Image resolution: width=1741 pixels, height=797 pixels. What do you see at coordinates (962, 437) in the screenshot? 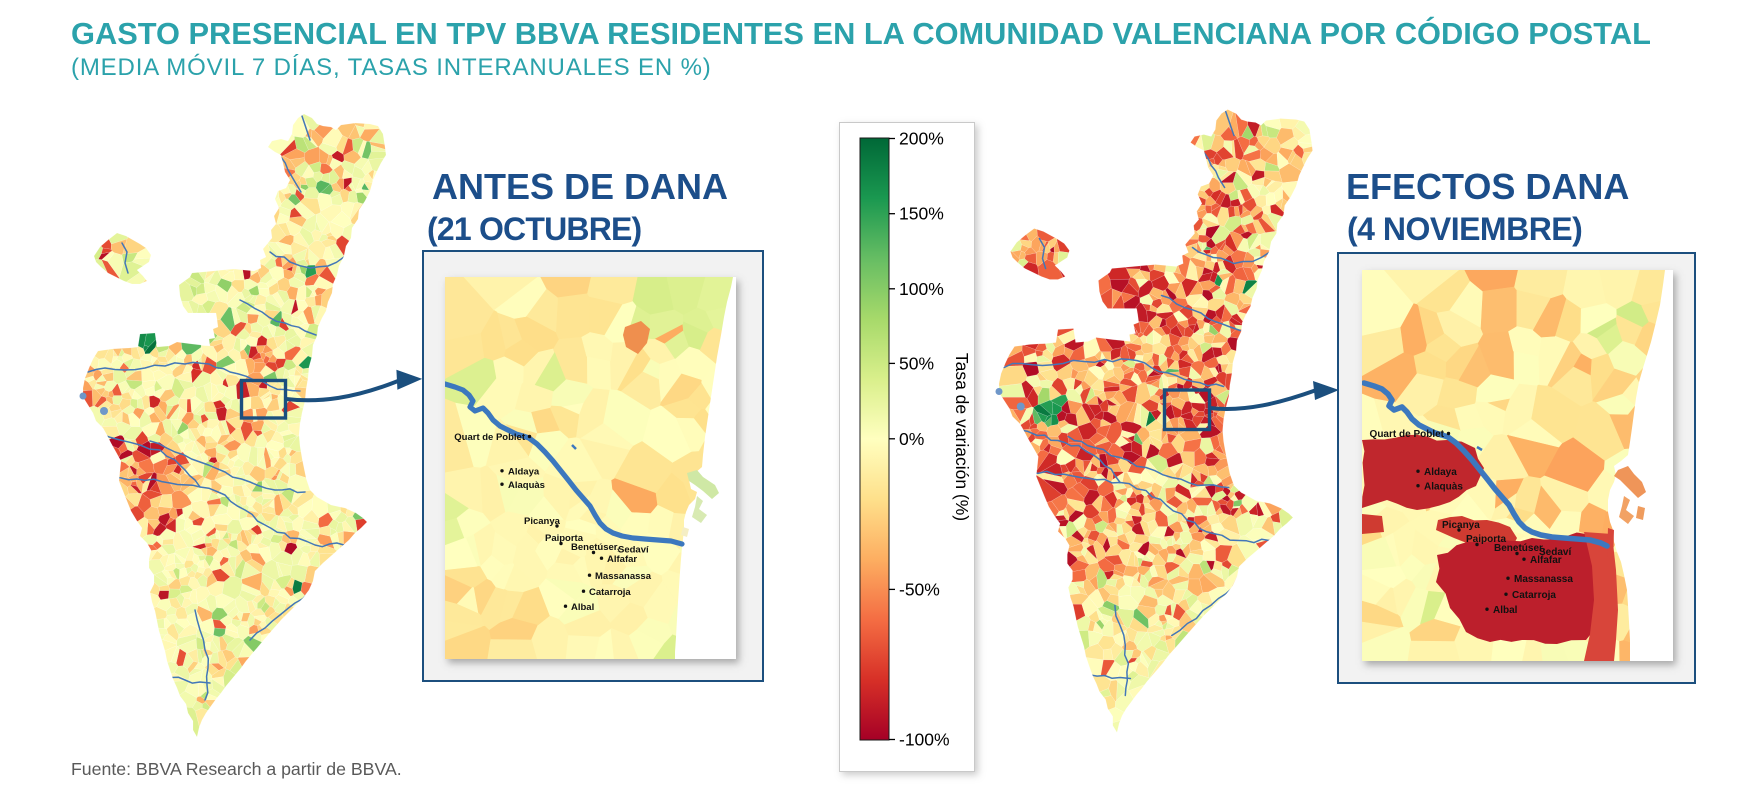
I see `svg-text: Tasa de variación (%)` at bounding box center [962, 437].